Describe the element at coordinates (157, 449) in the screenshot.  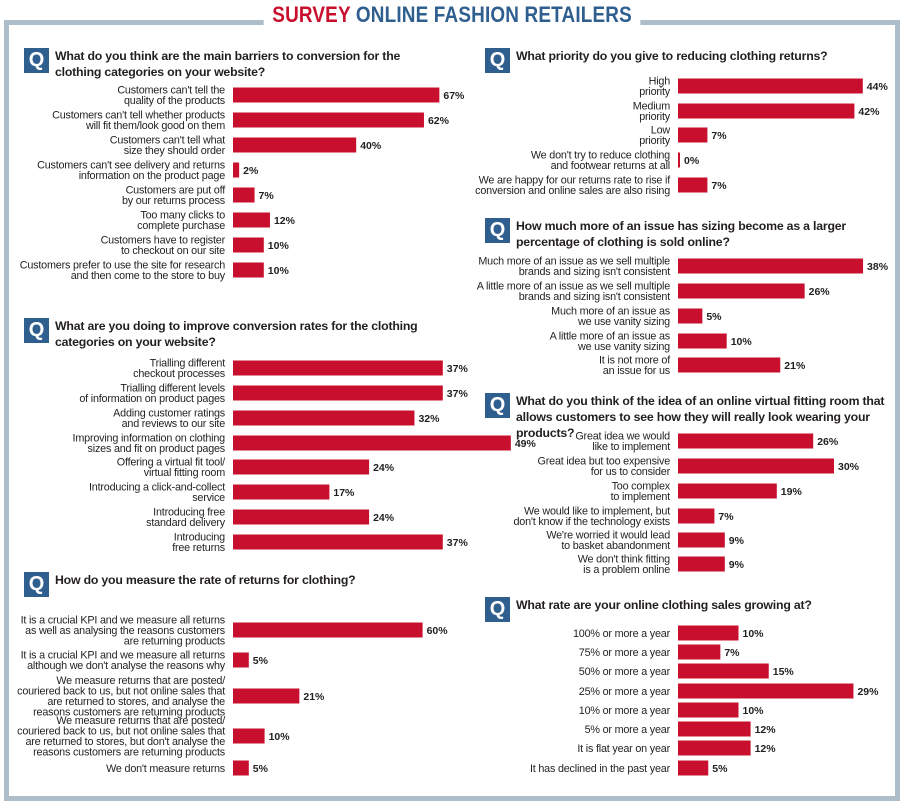
I see `category-label-improve-conversion-3: sizes and fit on product pages` at that location.